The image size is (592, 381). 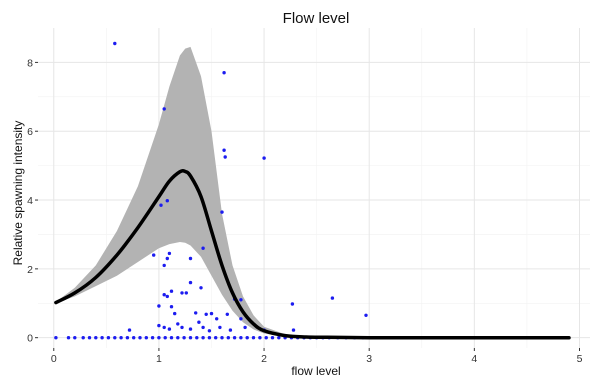 What do you see at coordinates (30, 63) in the screenshot?
I see `y-tick-label: 8` at bounding box center [30, 63].